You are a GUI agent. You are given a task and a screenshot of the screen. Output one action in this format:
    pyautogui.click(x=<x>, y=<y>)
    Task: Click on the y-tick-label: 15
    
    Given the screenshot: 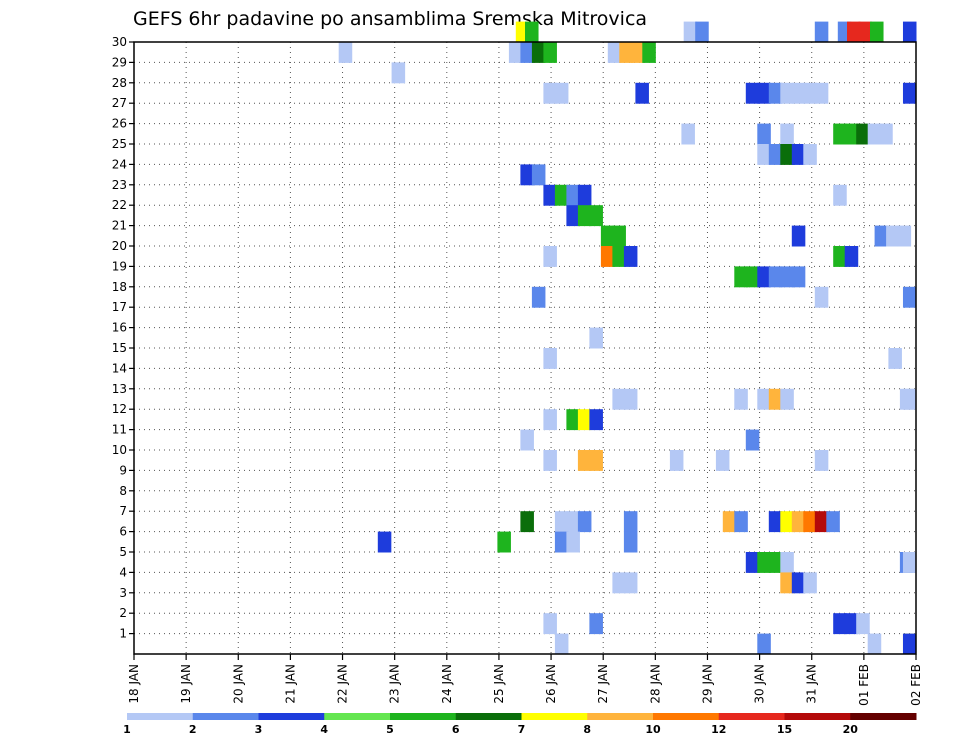 What is the action you would take?
    pyautogui.click(x=119, y=348)
    